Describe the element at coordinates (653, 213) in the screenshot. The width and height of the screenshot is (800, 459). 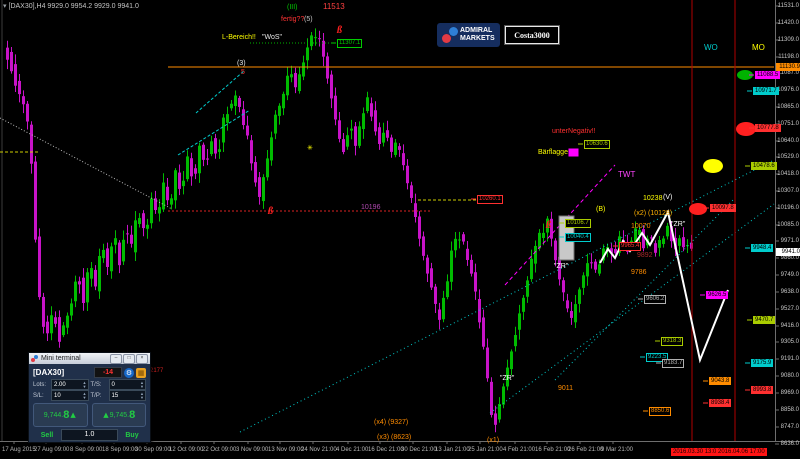
I see `chart-text-annotation: (x2) (10128)` at that location.